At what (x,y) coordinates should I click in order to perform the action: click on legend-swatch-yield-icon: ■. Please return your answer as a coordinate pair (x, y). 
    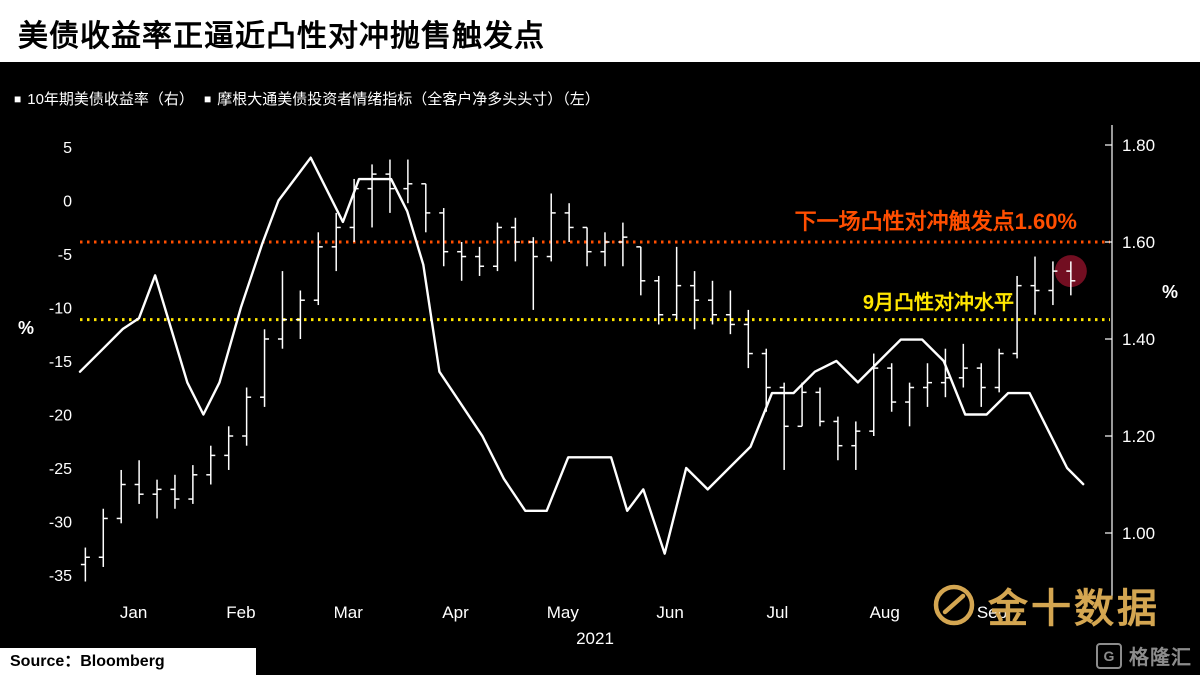
    Looking at the image, I should click on (18, 99).